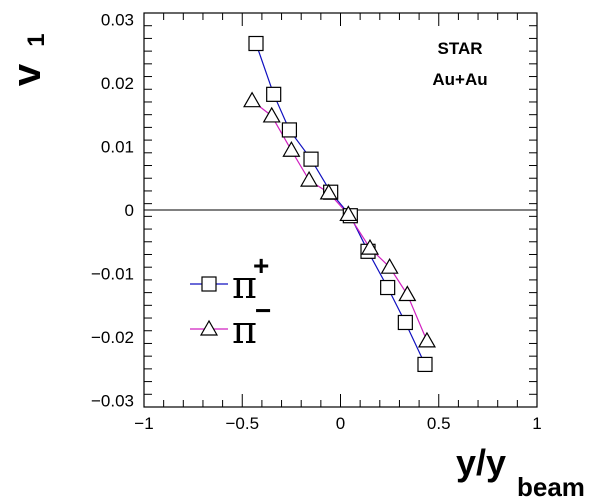  I want to click on legend-item-pi-minus: π −, so click(230, 323).